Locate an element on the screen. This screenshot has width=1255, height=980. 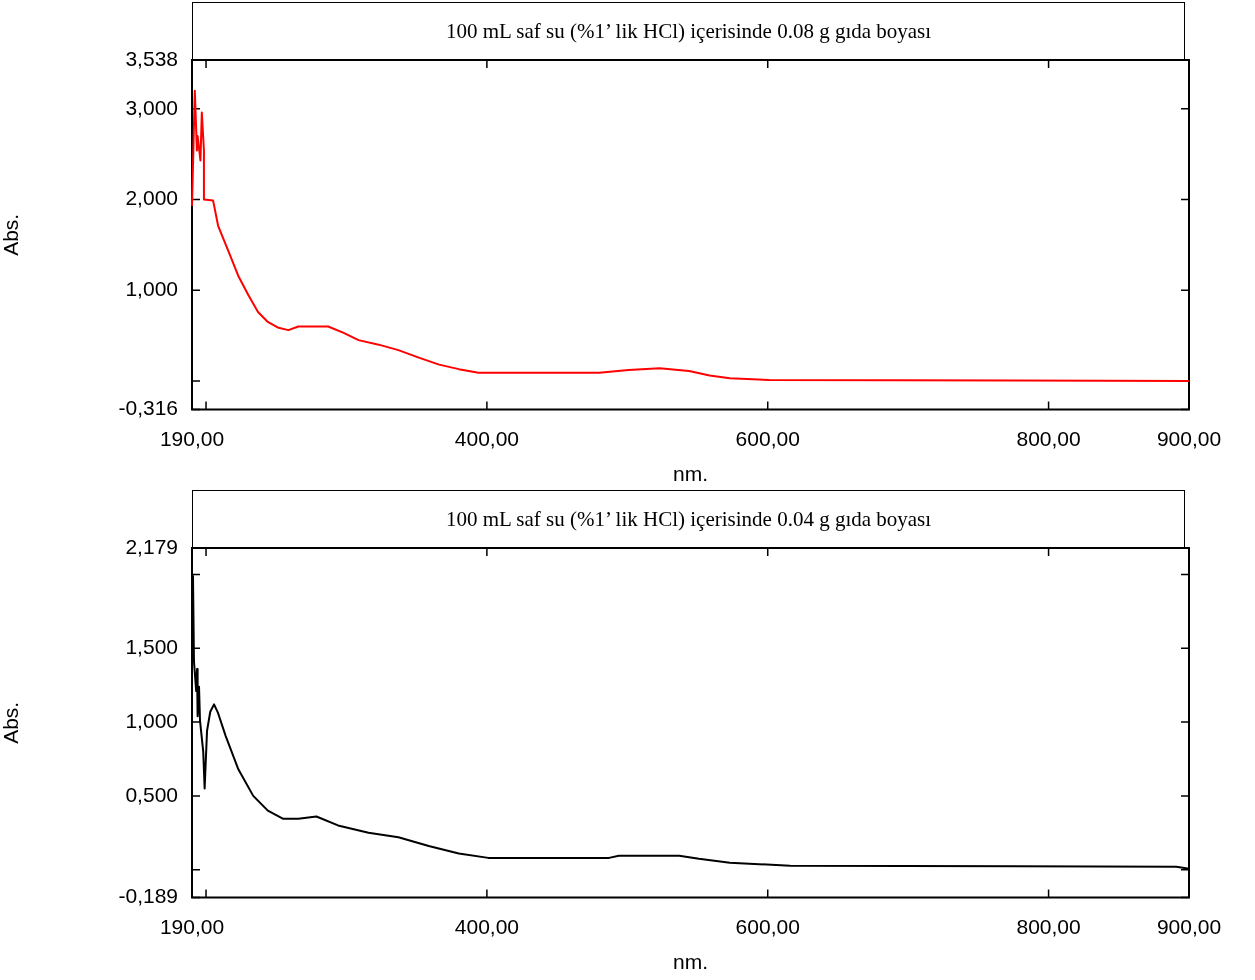
y-tick-label: 1,500 is located at coordinates (151, 647).